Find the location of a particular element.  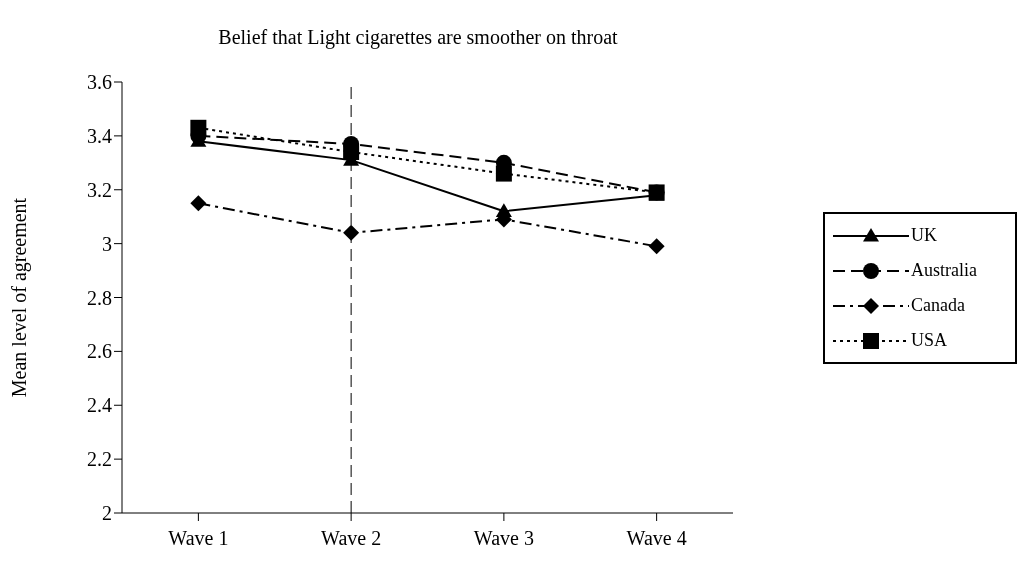

legend-label: Australia is located at coordinates (944, 270).